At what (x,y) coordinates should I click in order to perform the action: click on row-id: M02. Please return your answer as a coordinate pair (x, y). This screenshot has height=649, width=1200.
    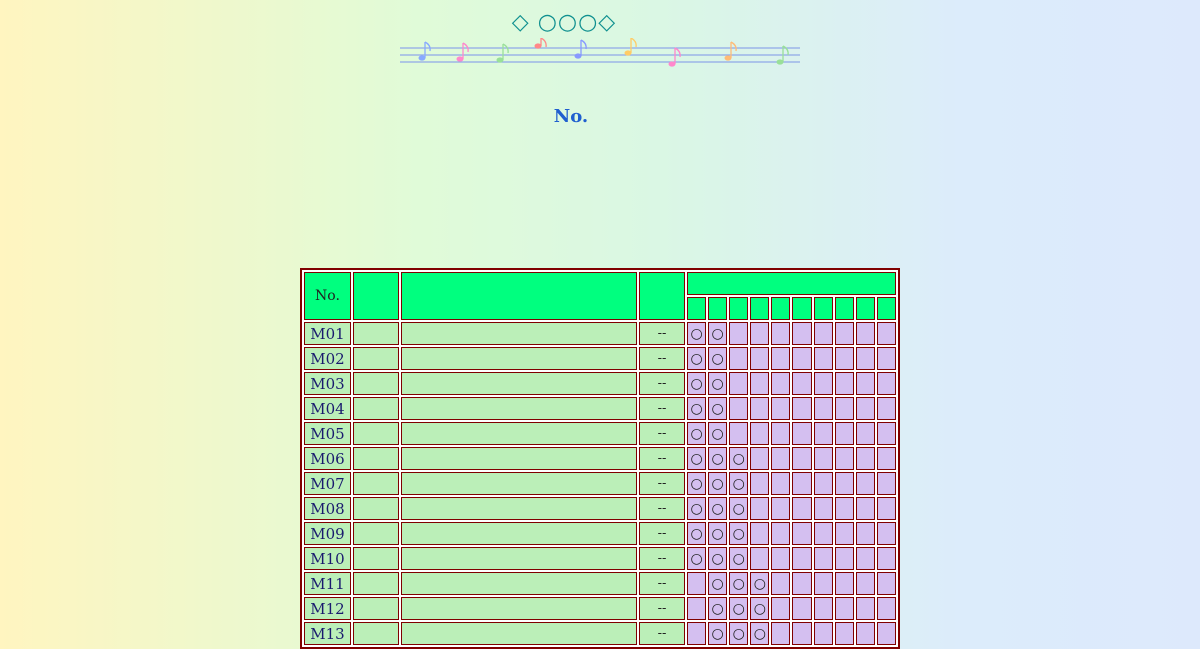
    Looking at the image, I should click on (327, 358).